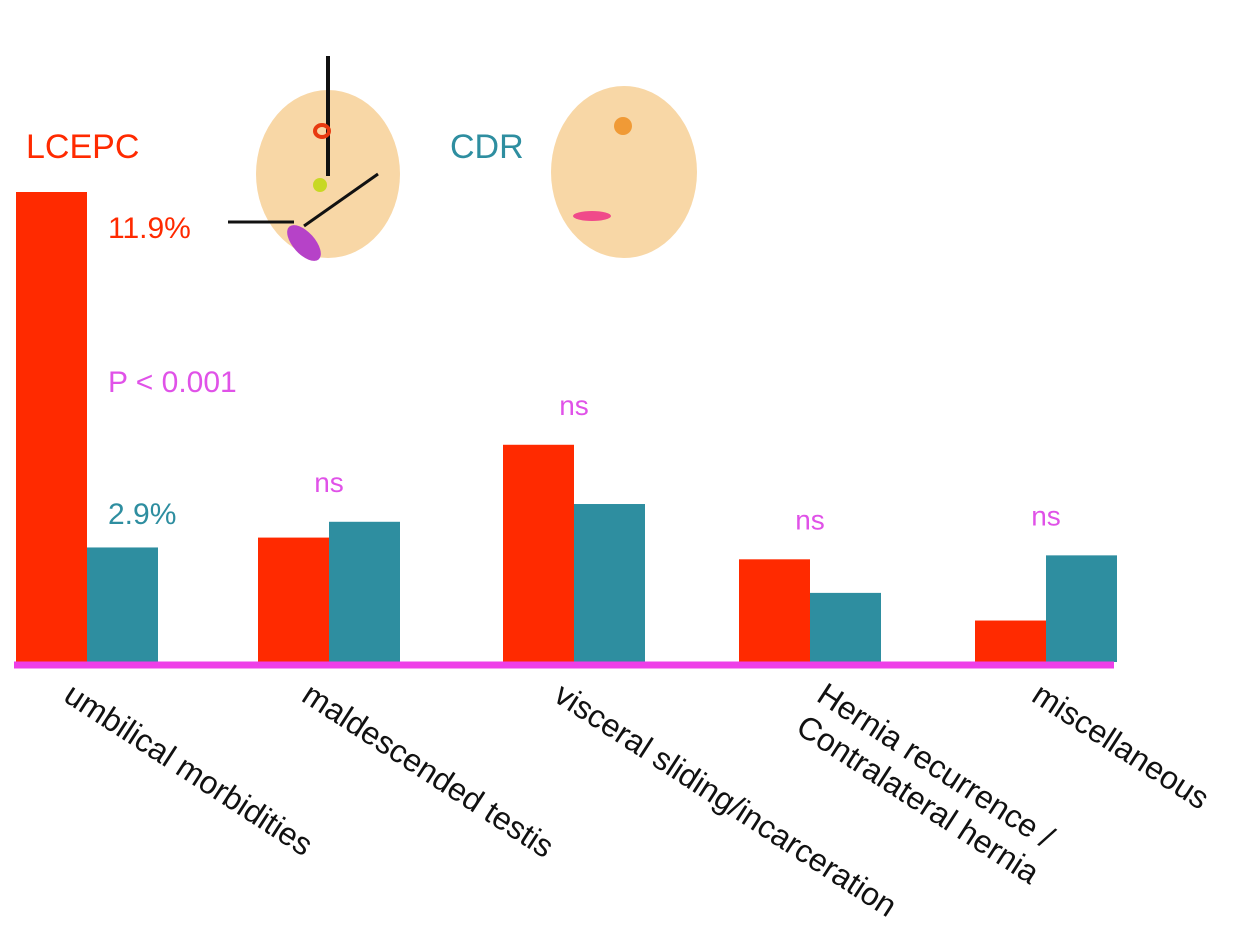 The height and width of the screenshot is (935, 1239). Describe the element at coordinates (314, 158) in the screenshot. I see `abdomen-laparoscopic-icon` at that location.